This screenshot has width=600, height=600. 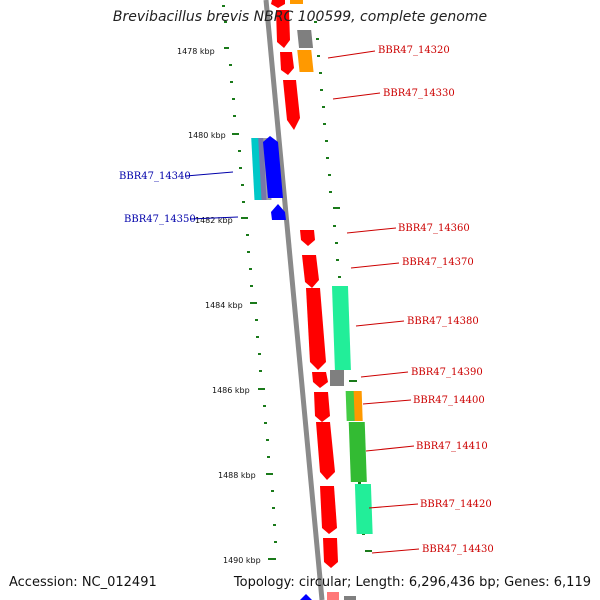 I want to click on genome-backbone, so click(x=294, y=300).